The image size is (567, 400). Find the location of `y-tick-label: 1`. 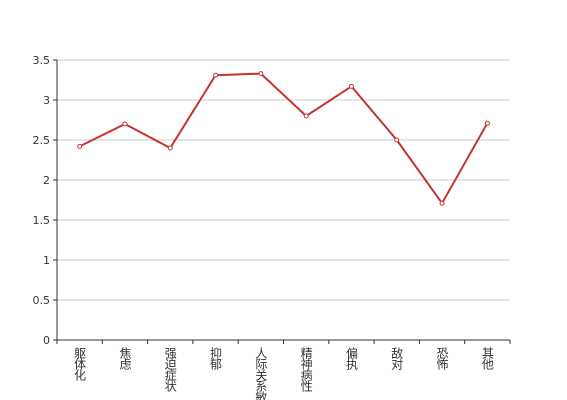

y-tick-label: 1 is located at coordinates (46, 260).